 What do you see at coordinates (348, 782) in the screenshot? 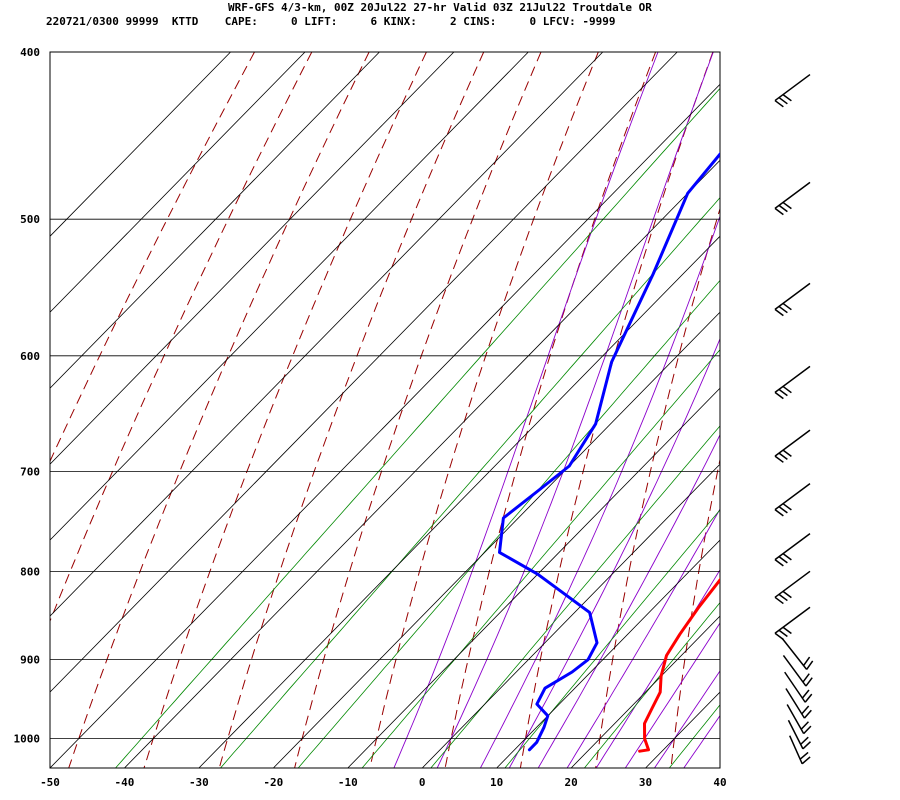
I see `temperature-tick-label: -10` at bounding box center [348, 782].